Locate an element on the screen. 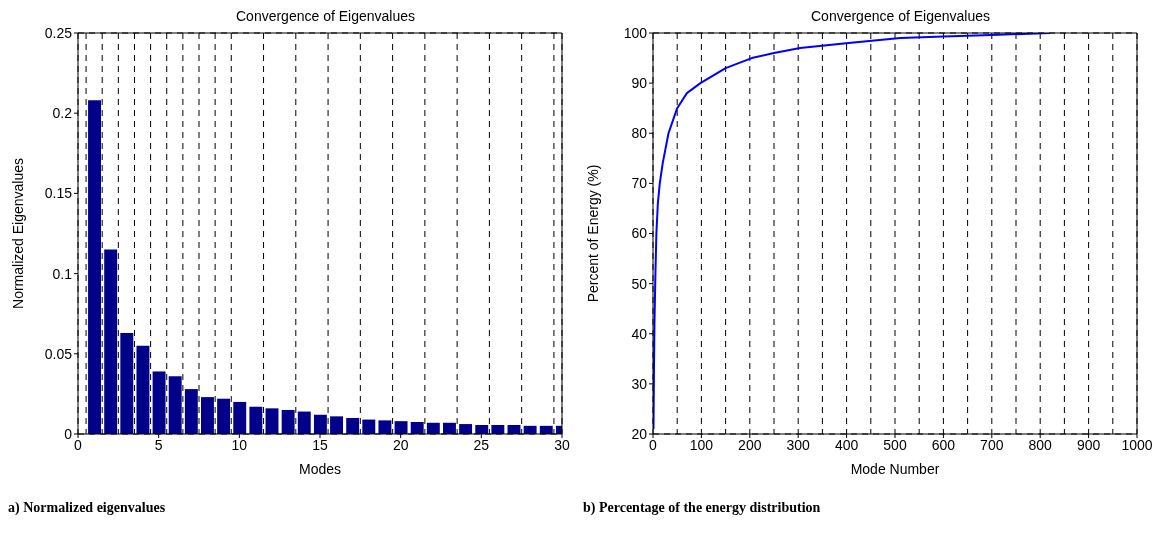 The width and height of the screenshot is (1160, 539). x-tick-label: 1000 is located at coordinates (1137, 444).